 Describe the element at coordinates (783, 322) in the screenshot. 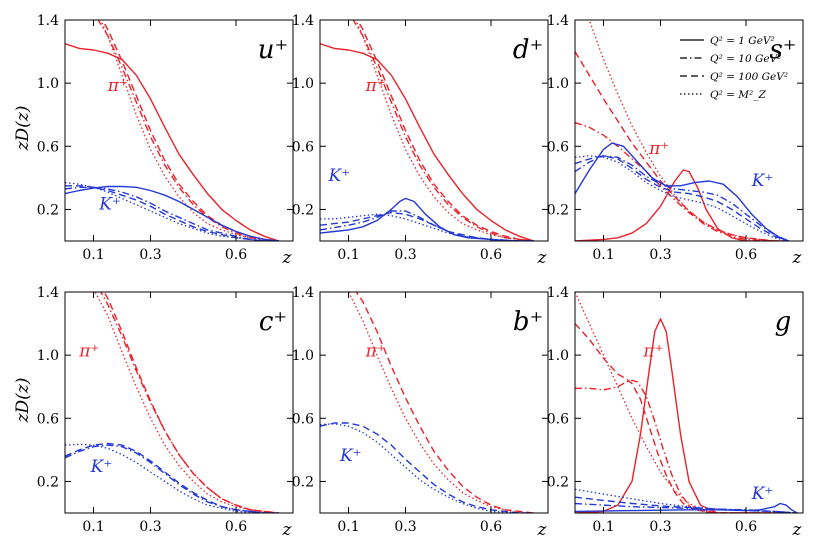

I see `panel-title: g` at that location.